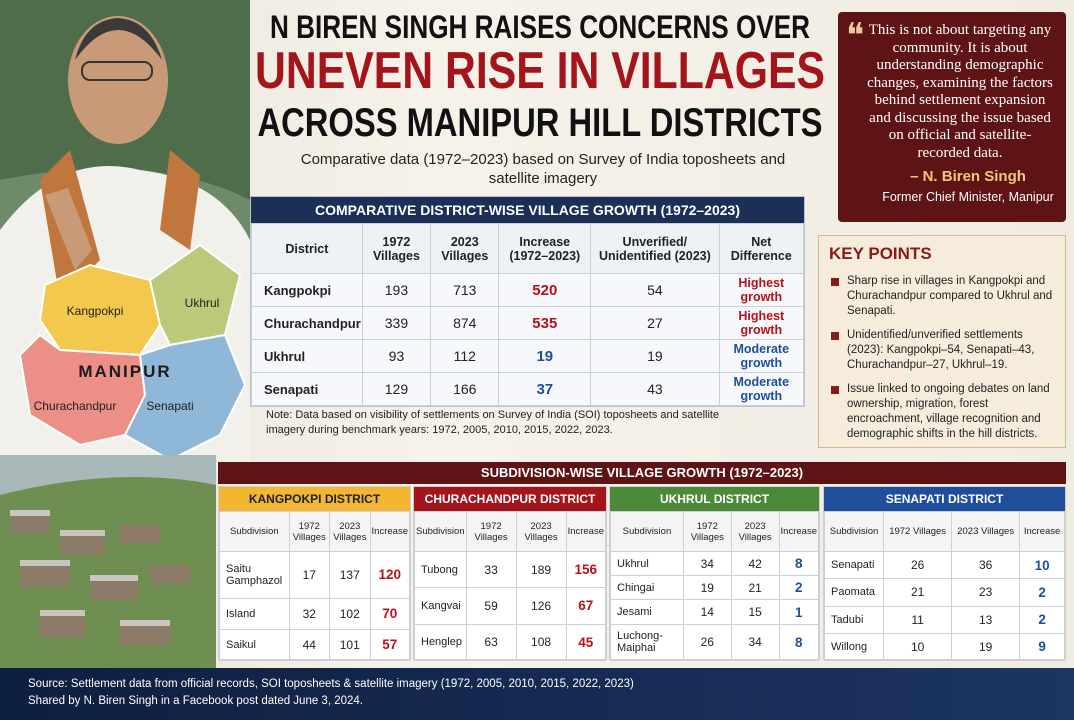 Image resolution: width=1074 pixels, height=720 pixels. I want to click on table-cell: Luchong-Maiphai, so click(647, 642).